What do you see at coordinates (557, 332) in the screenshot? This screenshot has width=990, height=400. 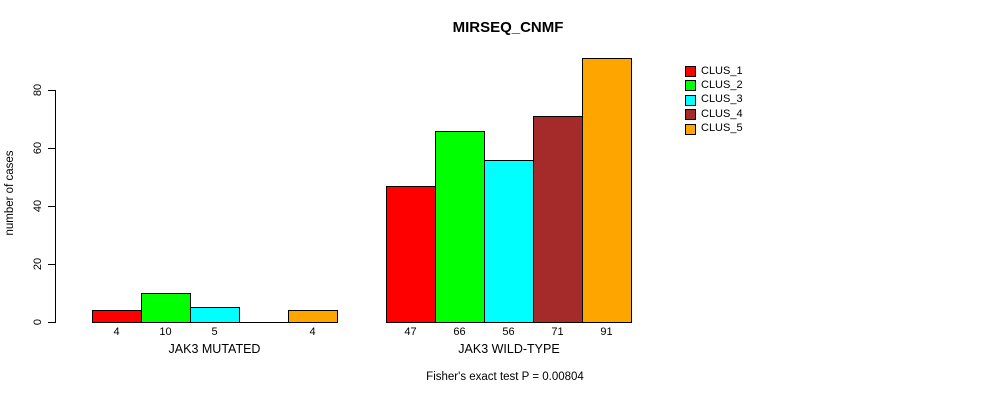 I see `bar-value-label: 71` at bounding box center [557, 332].